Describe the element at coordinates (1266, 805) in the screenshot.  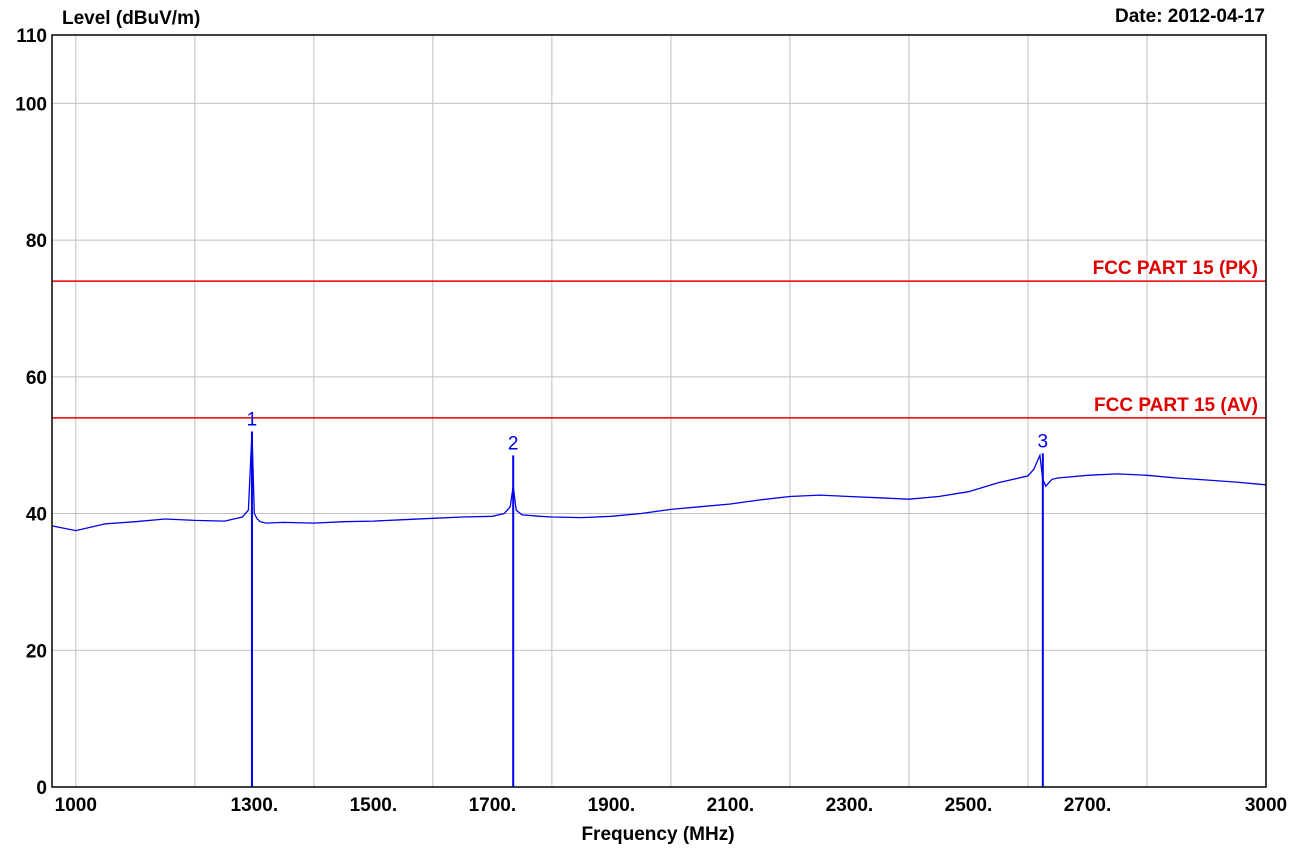
I see `x-tick-label: 3000` at that location.